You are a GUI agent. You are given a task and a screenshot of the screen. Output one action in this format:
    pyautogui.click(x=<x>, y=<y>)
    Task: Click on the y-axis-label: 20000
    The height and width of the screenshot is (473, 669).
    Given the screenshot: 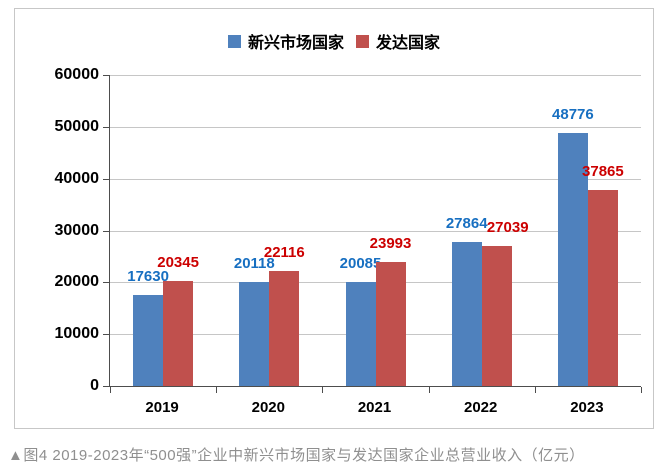 What is the action you would take?
    pyautogui.click(x=77, y=282)
    